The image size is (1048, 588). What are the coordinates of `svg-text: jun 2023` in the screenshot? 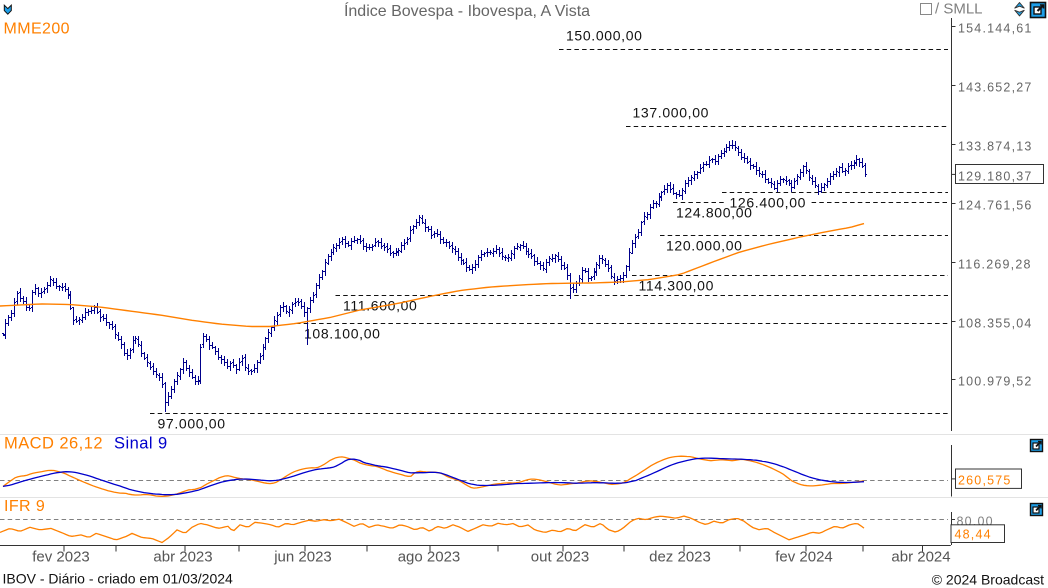 It's located at (302, 557).